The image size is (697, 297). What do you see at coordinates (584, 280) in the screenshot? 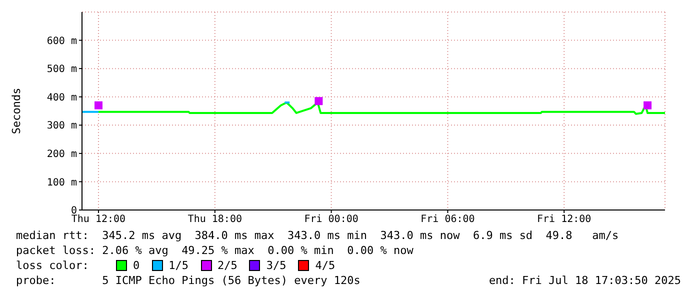
I see `text: end: Fri Jul 18 17:03:50 2025` at bounding box center [584, 280].